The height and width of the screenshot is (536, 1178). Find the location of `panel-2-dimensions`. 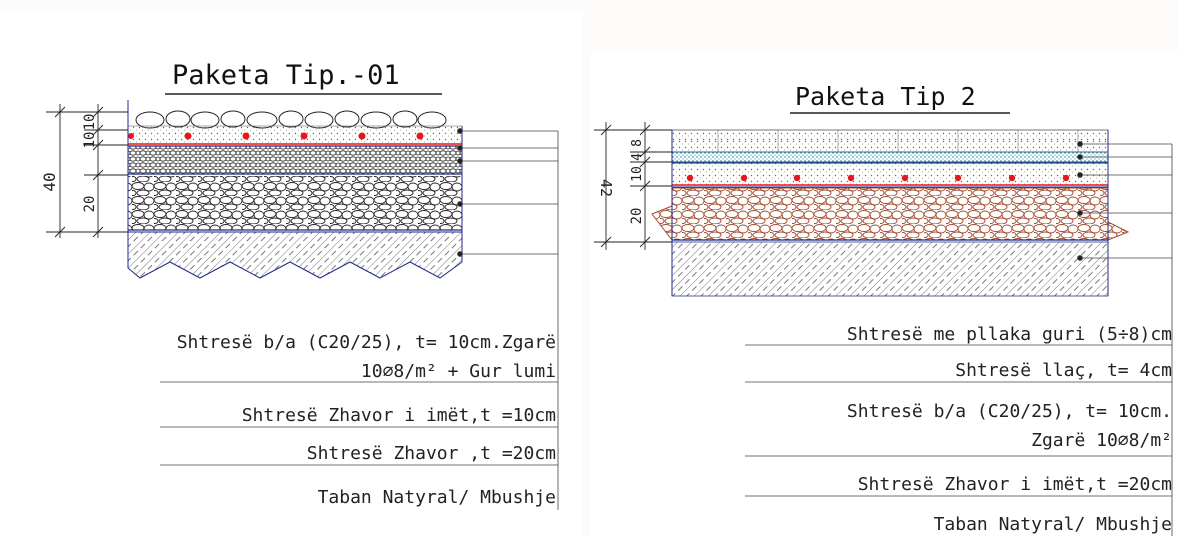

panel-2-dimensions is located at coordinates (633, 186).